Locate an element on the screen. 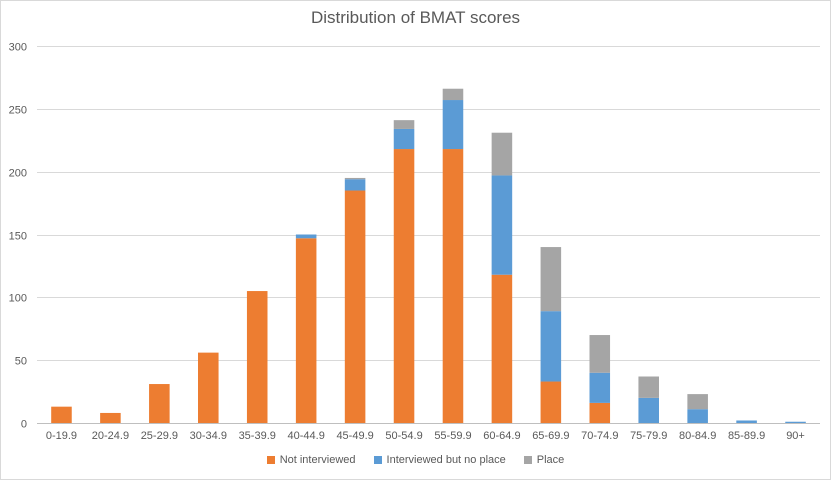  x-tick-label-20-24.9: 20-24.9 is located at coordinates (110, 436).